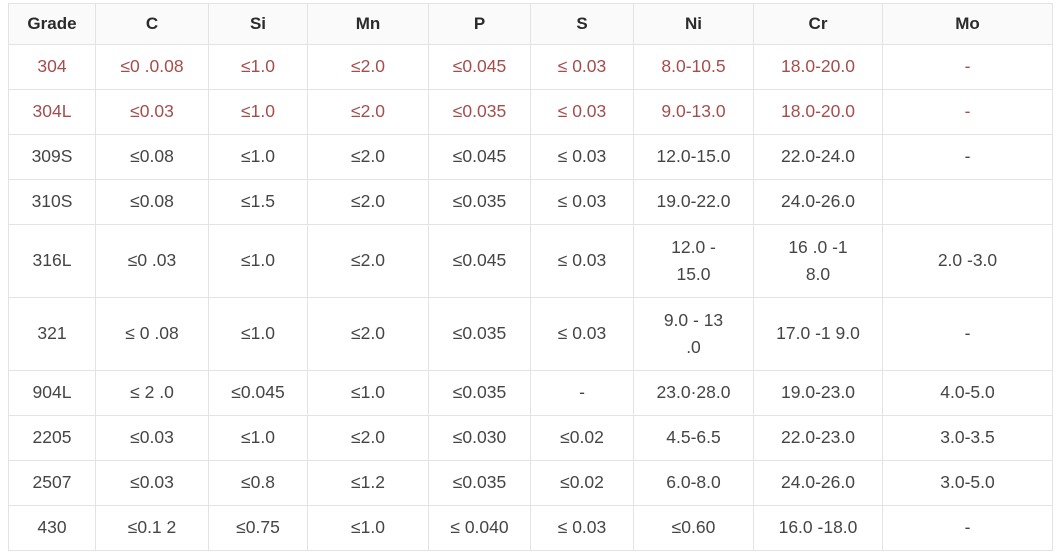 The width and height of the screenshot is (1059, 552). I want to click on value-cell: 6.0-8.0, so click(693, 483).